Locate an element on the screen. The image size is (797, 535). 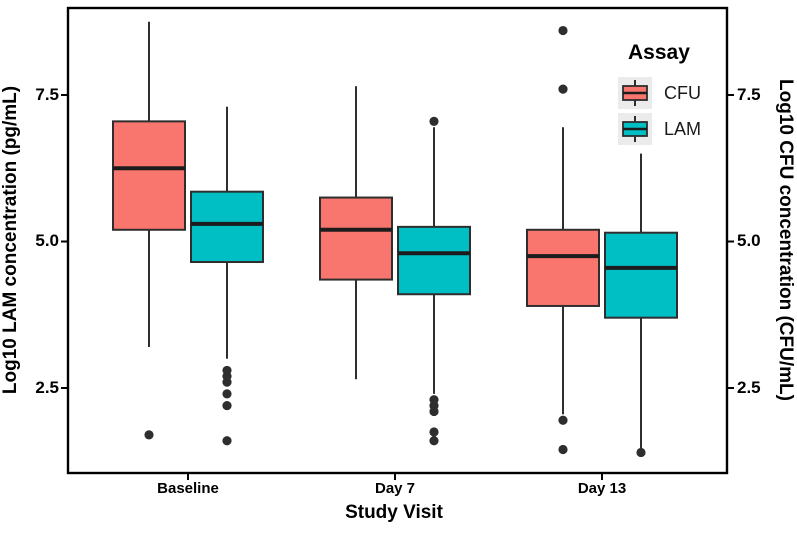
right-axis-tick-7-5: 7.5 is located at coordinates (749, 94).